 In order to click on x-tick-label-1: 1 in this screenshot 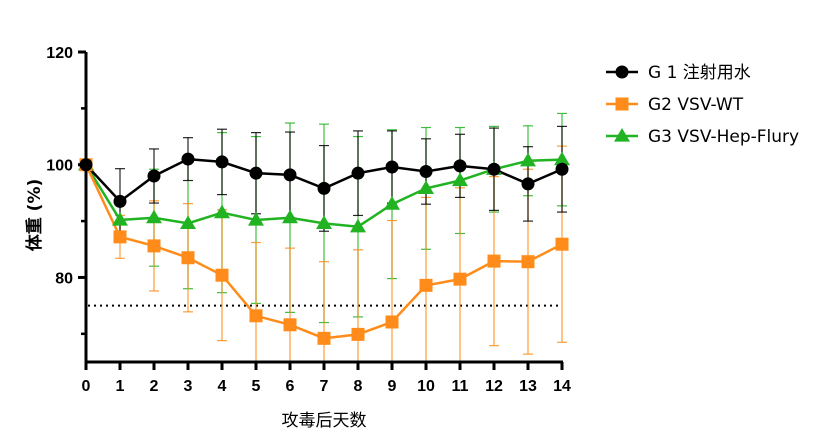, I will do `click(120, 386)`.